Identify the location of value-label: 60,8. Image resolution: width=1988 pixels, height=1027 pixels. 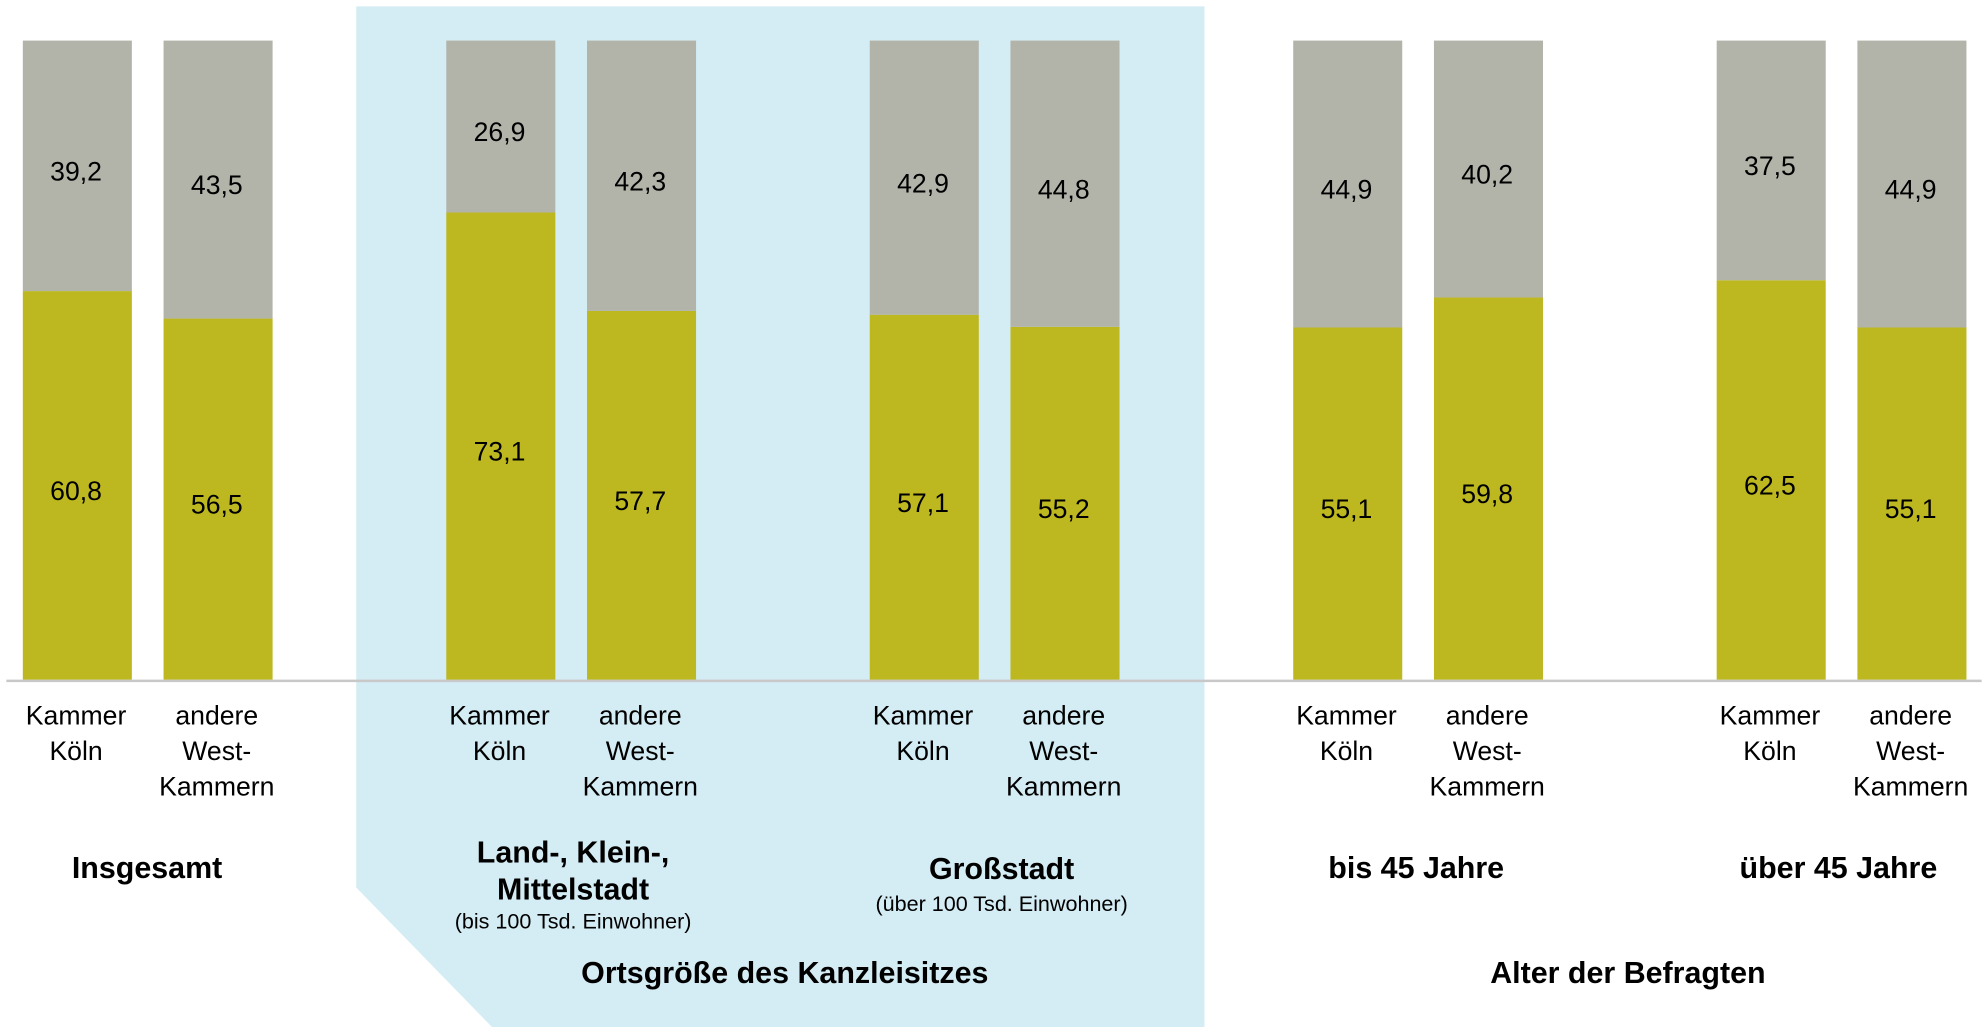
(76, 491).